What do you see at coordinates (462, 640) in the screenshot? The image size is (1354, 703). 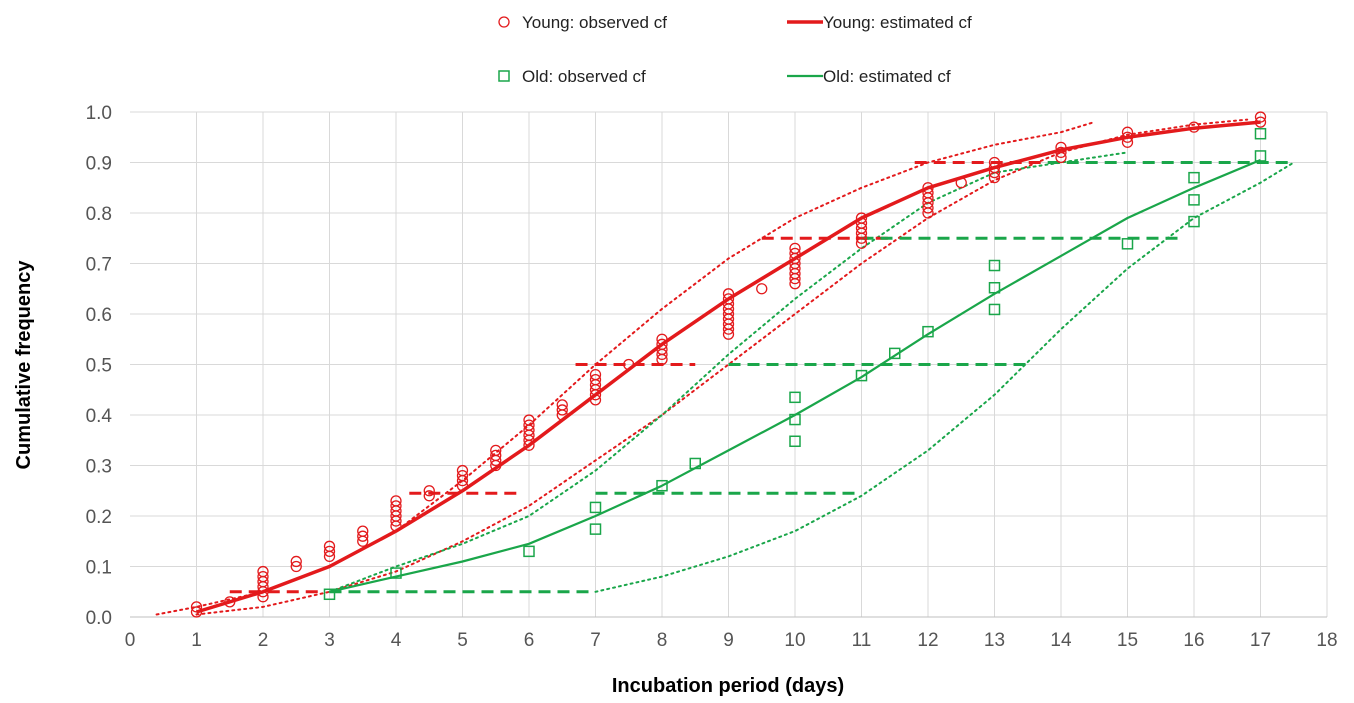 I see `x-tick-label: 5` at bounding box center [462, 640].